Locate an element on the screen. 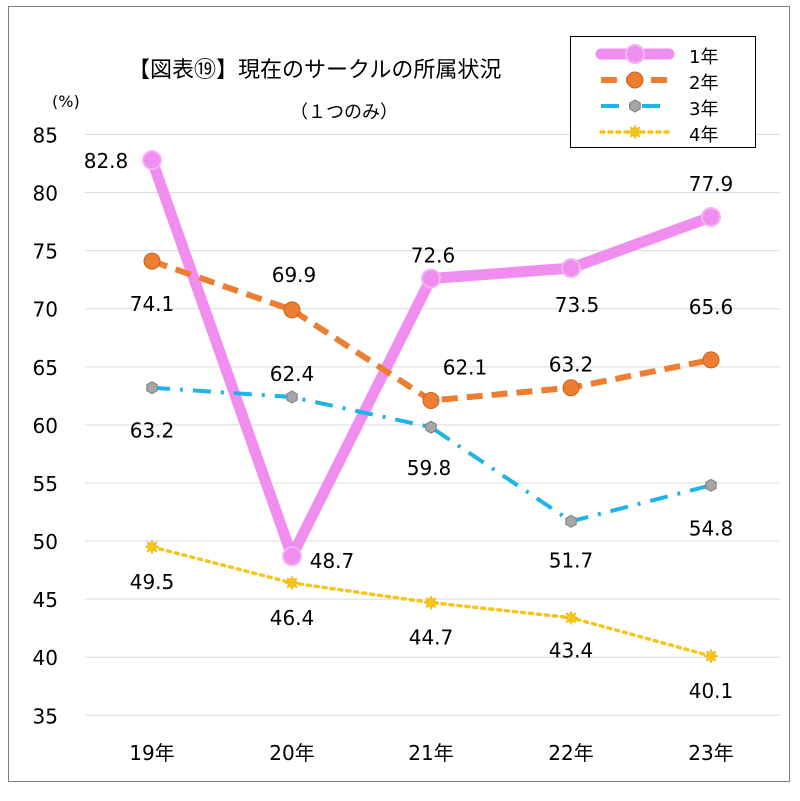 This screenshot has width=800, height=801. data-label: 62.1 is located at coordinates (465, 368).